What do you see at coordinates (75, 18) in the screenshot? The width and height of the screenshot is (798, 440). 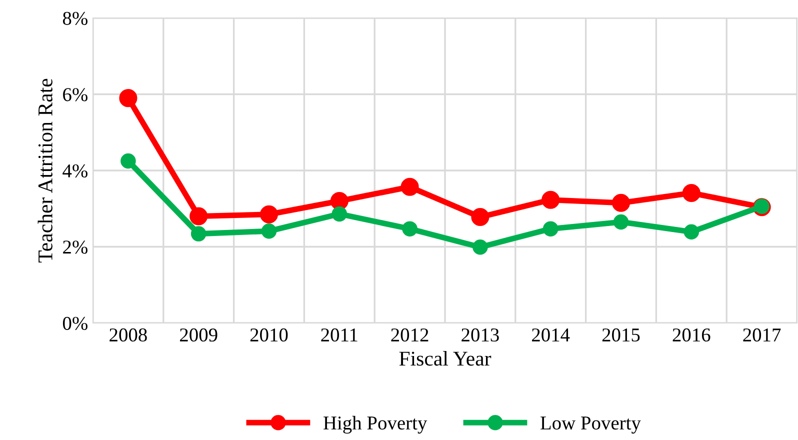 I see `y-tick-label: 8%` at bounding box center [75, 18].